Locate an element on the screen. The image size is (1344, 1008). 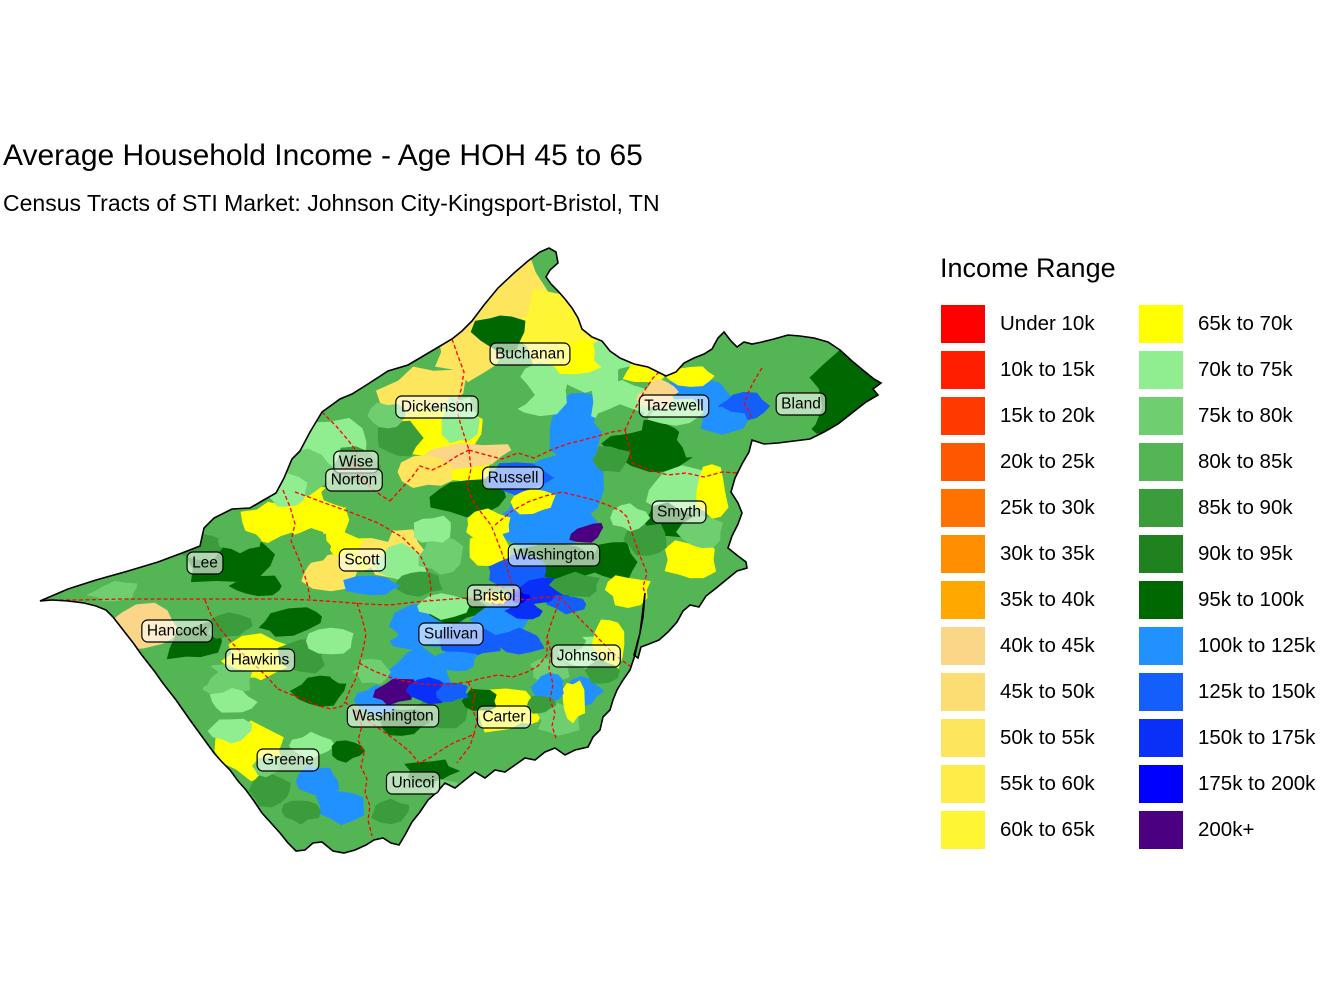
county-label: Buchanan is located at coordinates (530, 354).